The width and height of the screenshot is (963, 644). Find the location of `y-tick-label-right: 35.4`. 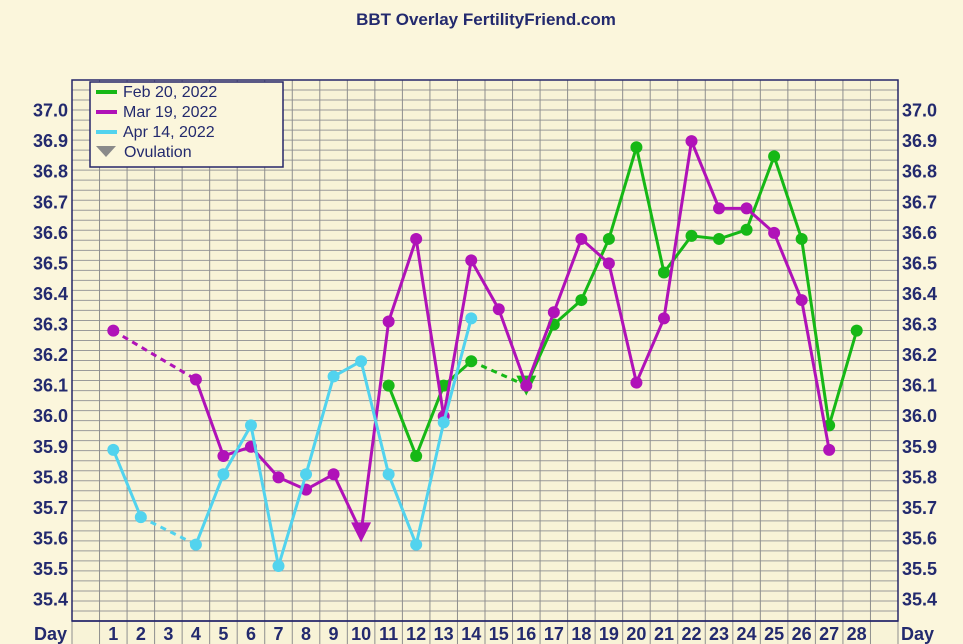

y-tick-label-right: 35.4 is located at coordinates (919, 600).